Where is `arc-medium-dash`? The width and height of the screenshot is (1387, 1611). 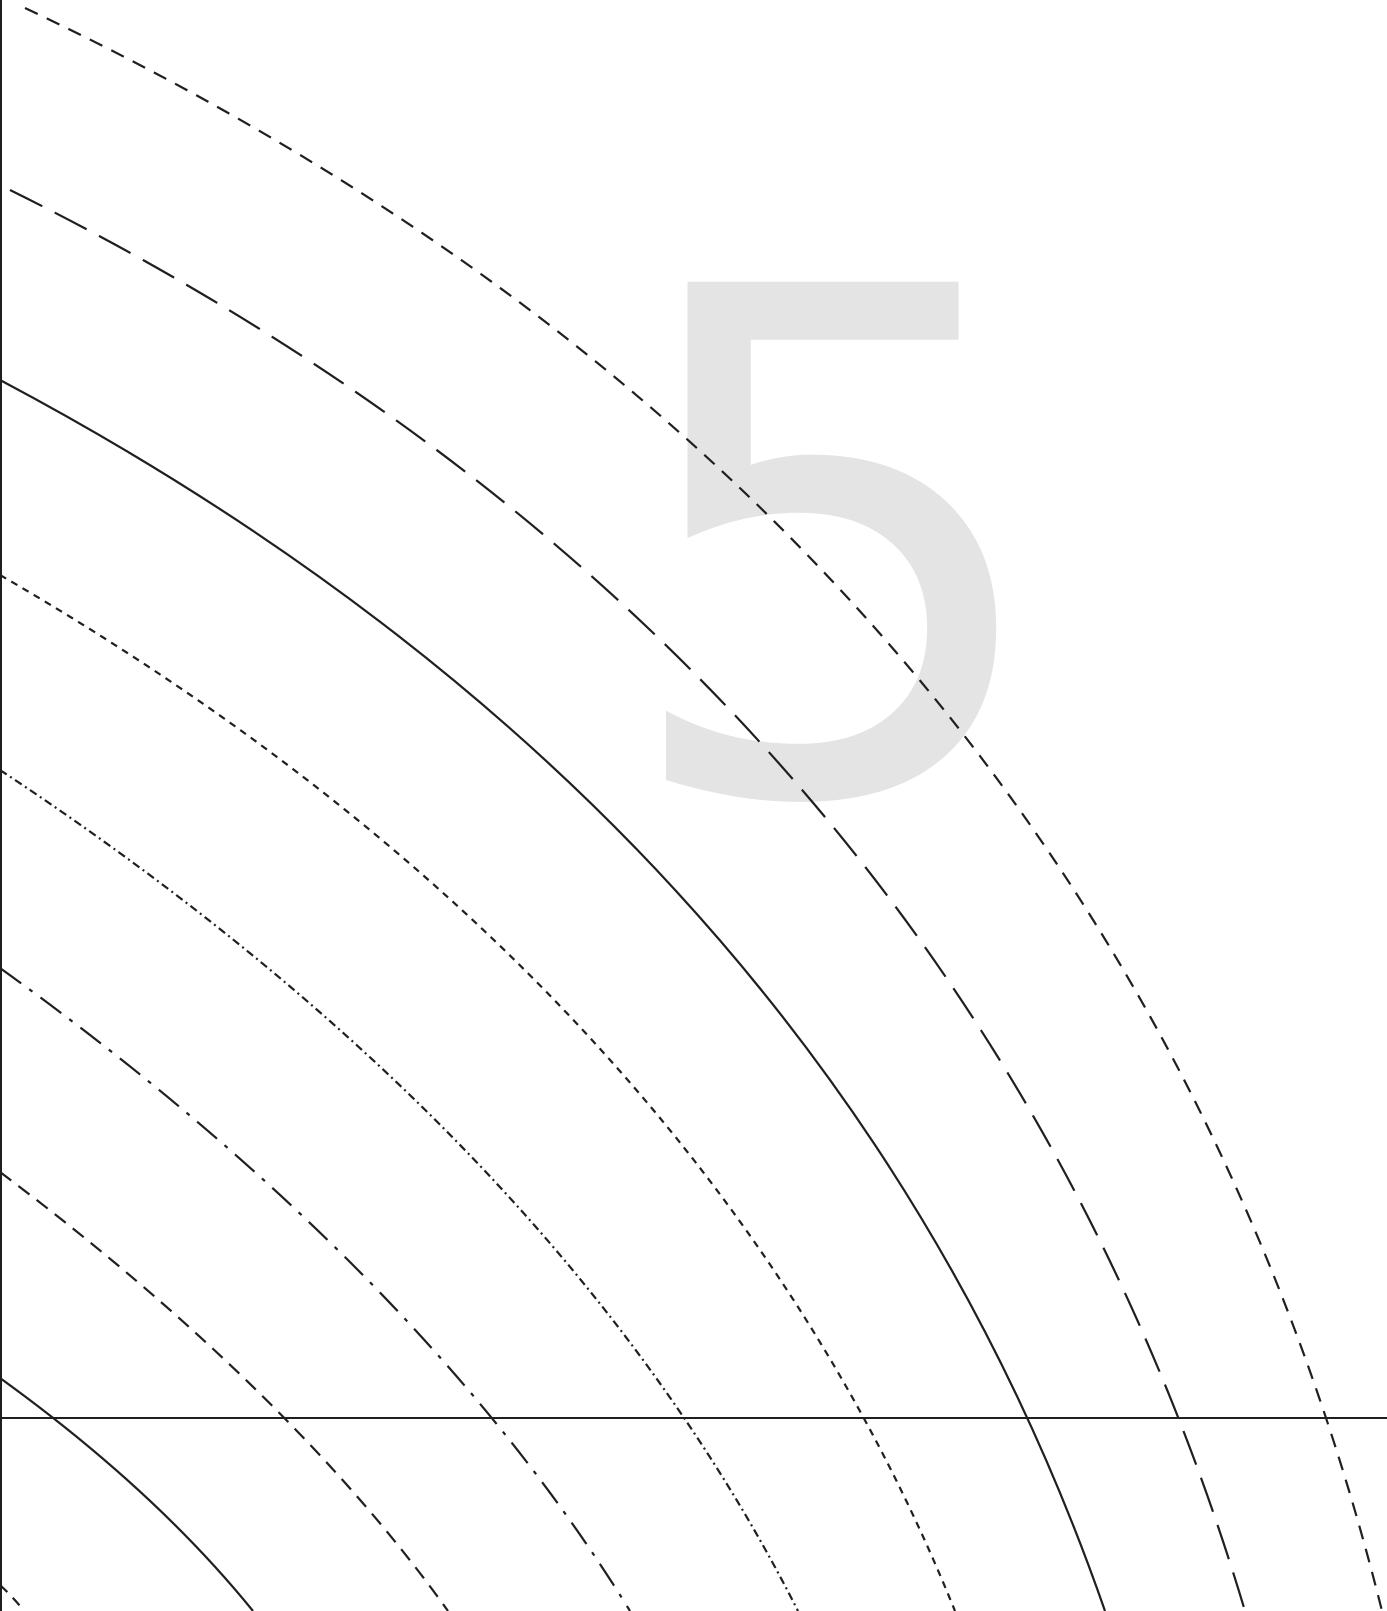
arc-medium-dash is located at coordinates (224, 1391).